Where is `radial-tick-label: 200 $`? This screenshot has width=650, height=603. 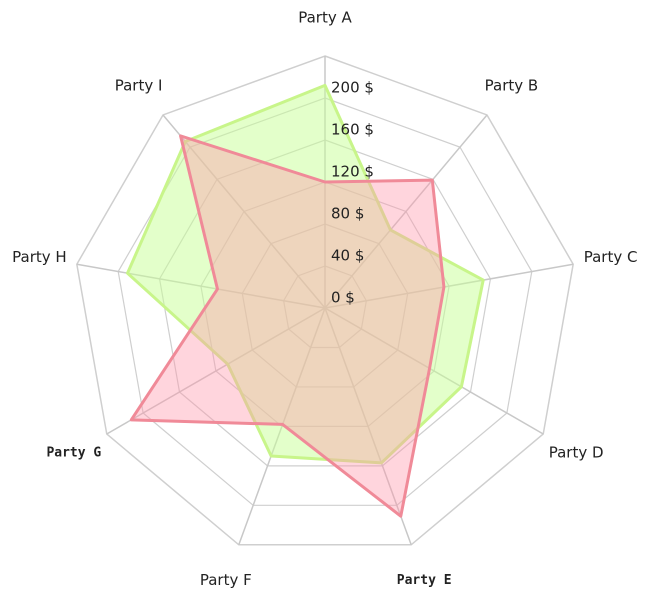
radial-tick-label: 200 $ is located at coordinates (352, 88).